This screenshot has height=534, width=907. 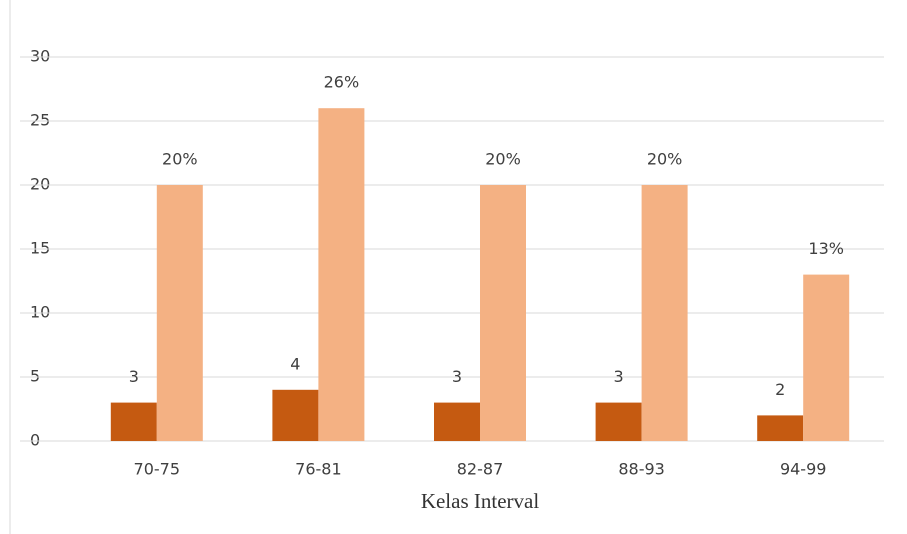 I want to click on y-tick-label: 15, so click(x=40, y=248).